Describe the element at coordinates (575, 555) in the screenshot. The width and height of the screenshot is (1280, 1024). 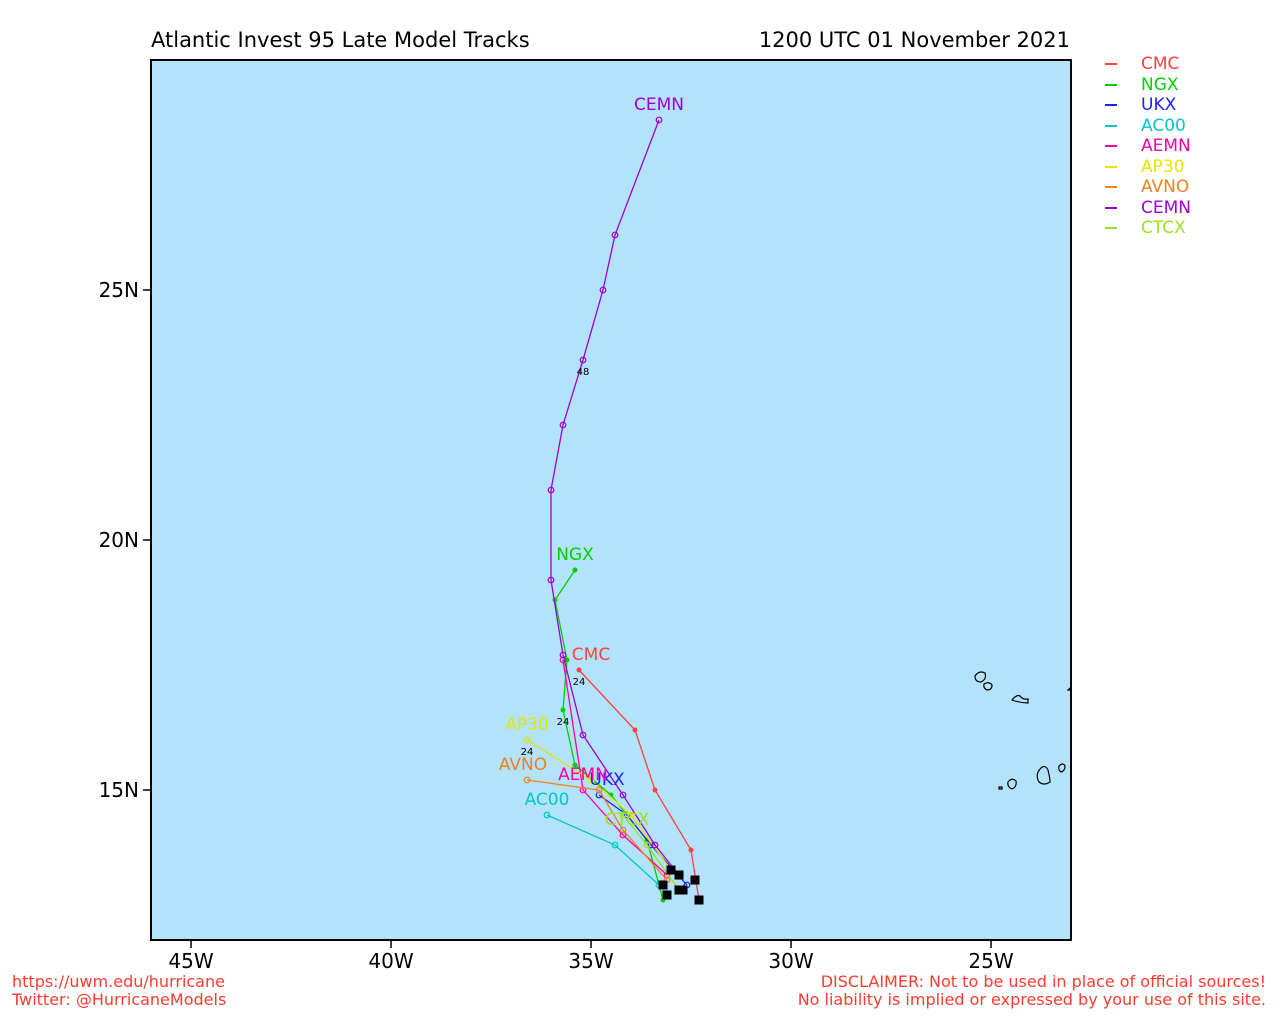
I see `track-label-ngx: NGX` at that location.